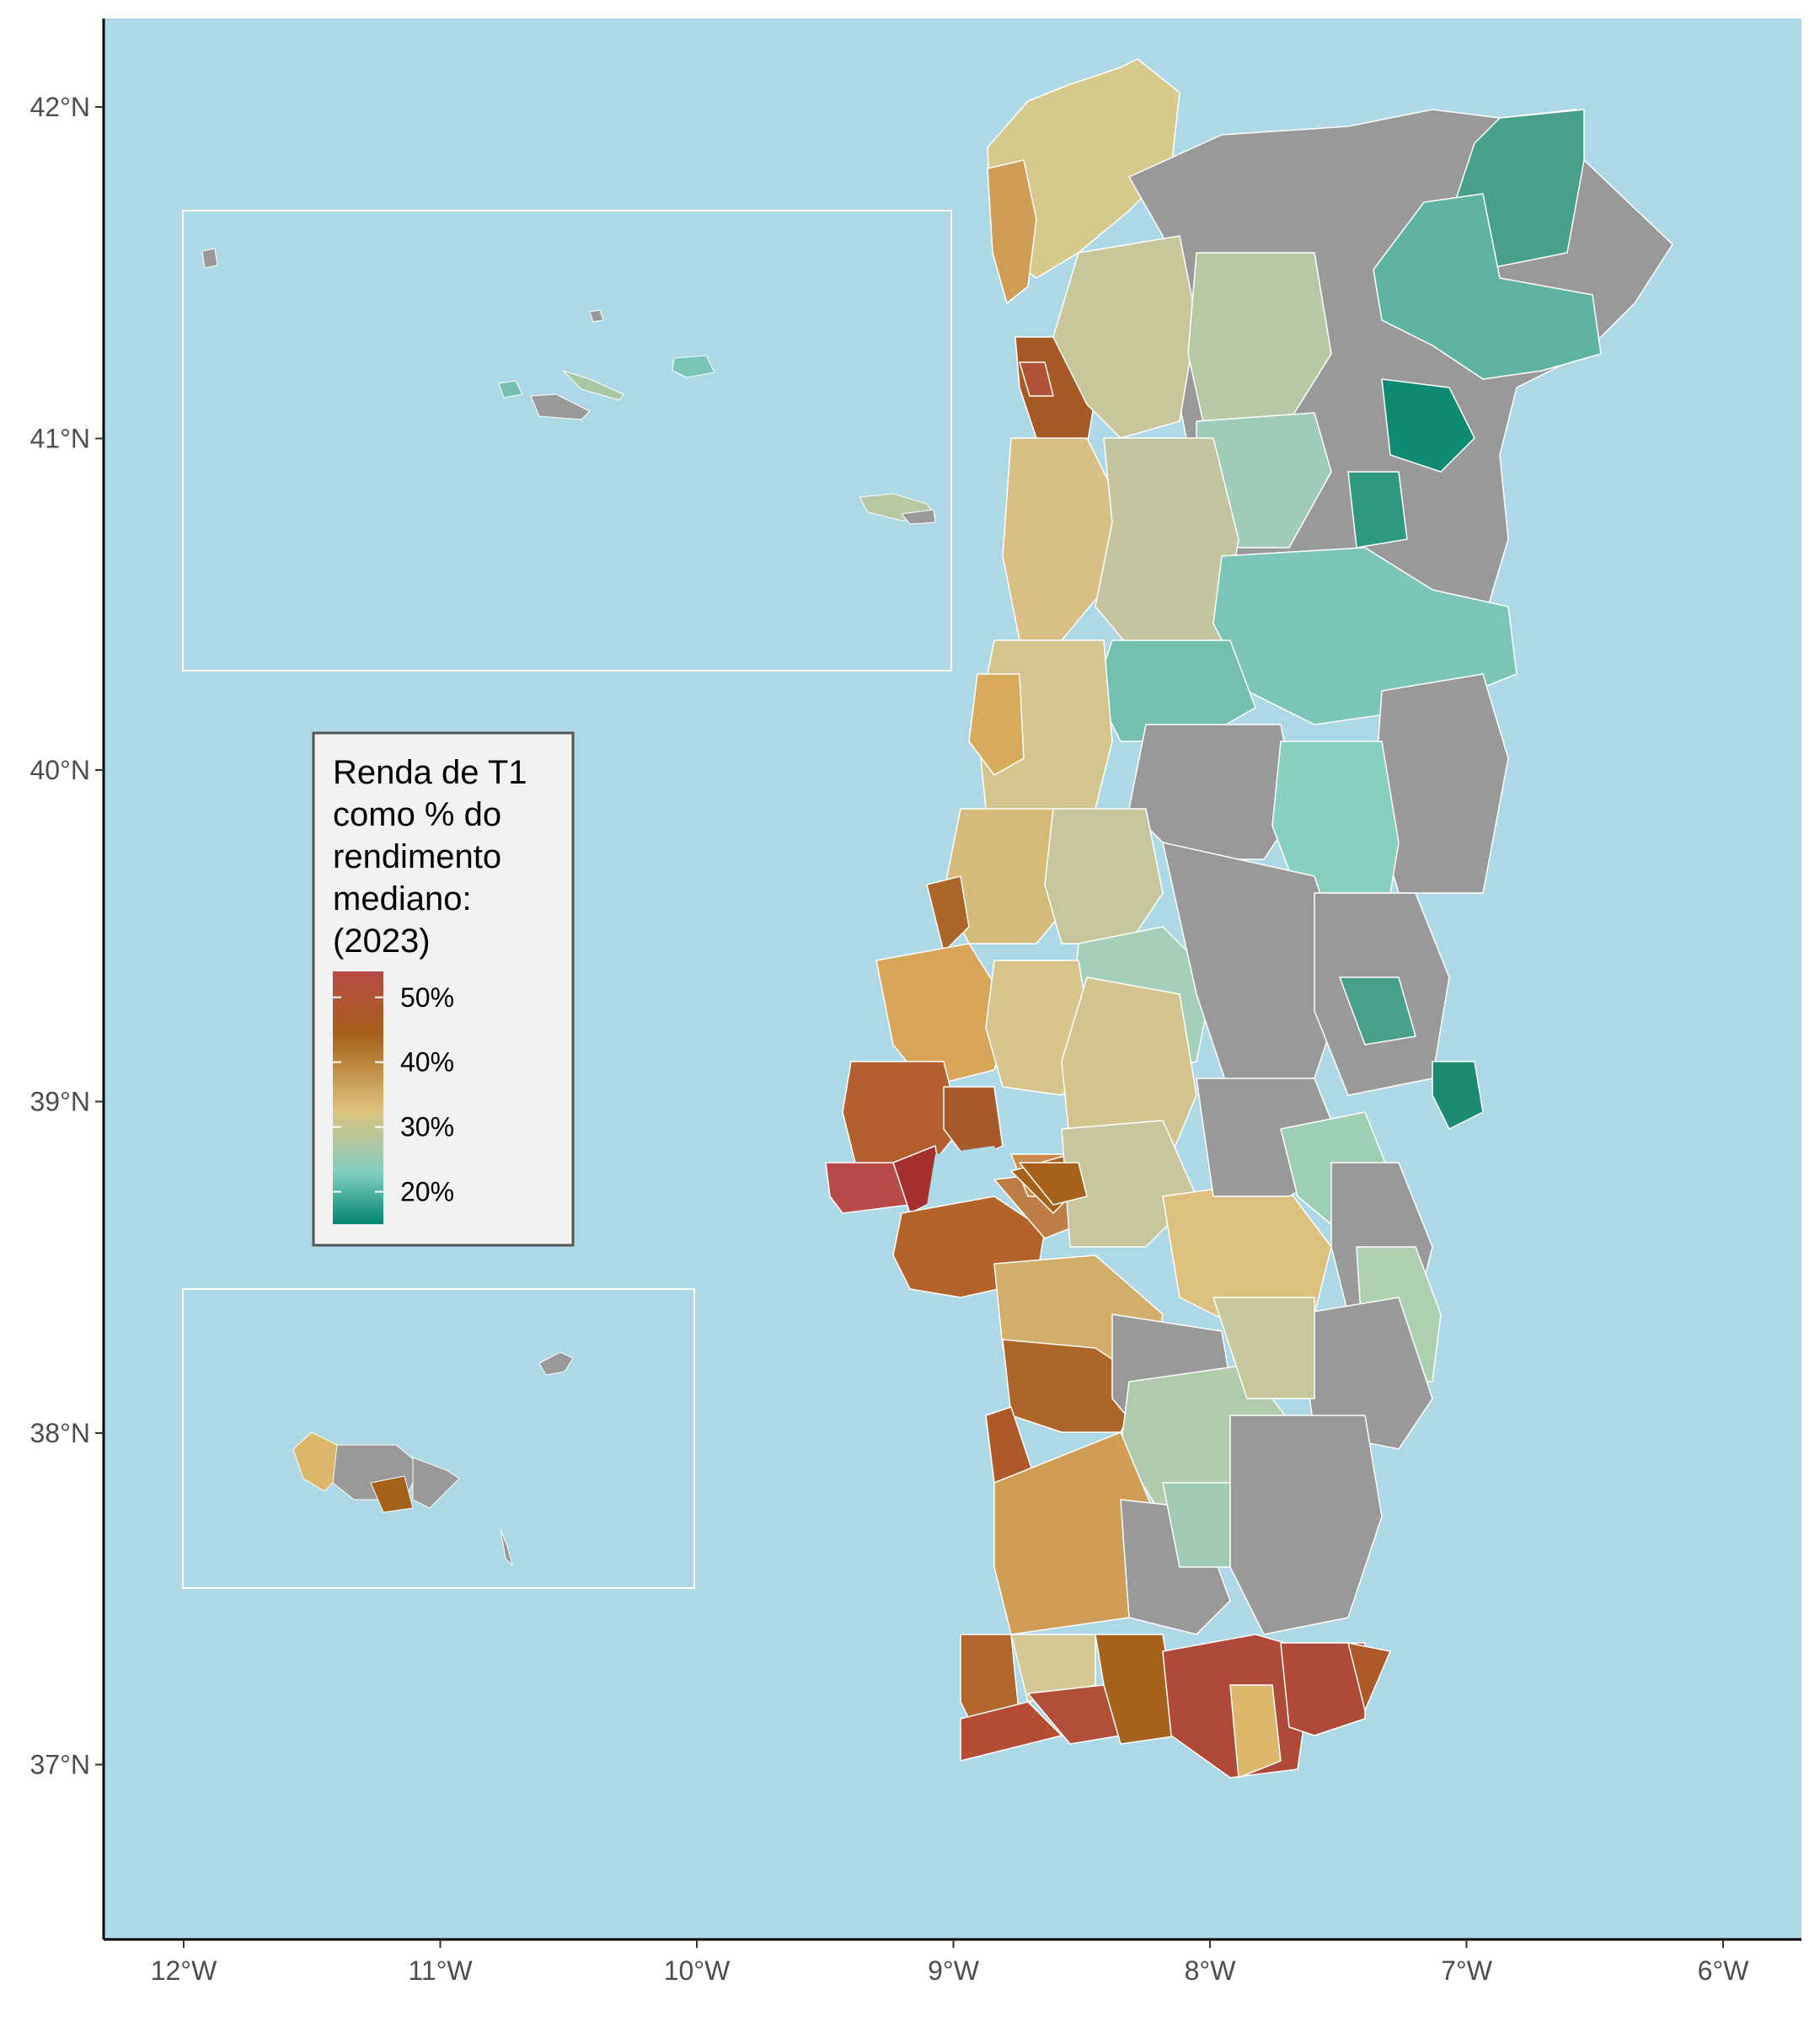 The image size is (1820, 2022). I want to click on island-madeira-east, so click(436, 1483).